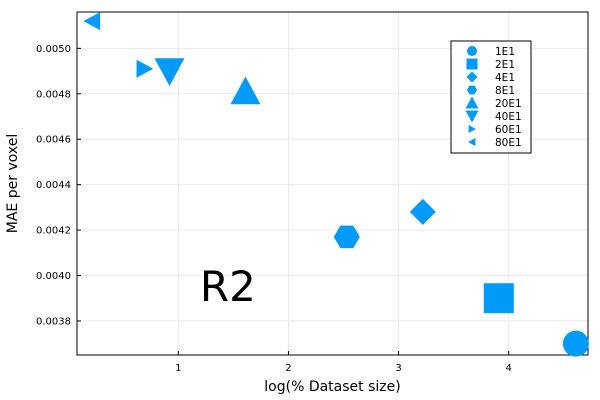 Image resolution: width=600 pixels, height=400 pixels. I want to click on legend-marker-4E1, so click(472, 77).